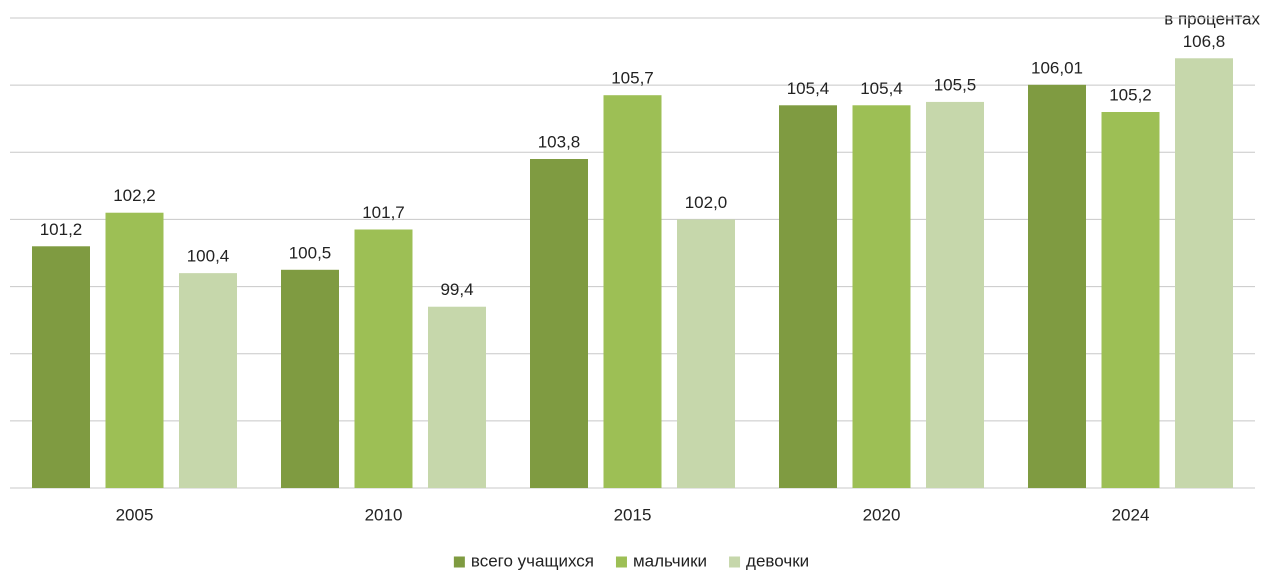 The height and width of the screenshot is (572, 1263). Describe the element at coordinates (383, 212) in the screenshot. I see `value-label: 101,7` at that location.